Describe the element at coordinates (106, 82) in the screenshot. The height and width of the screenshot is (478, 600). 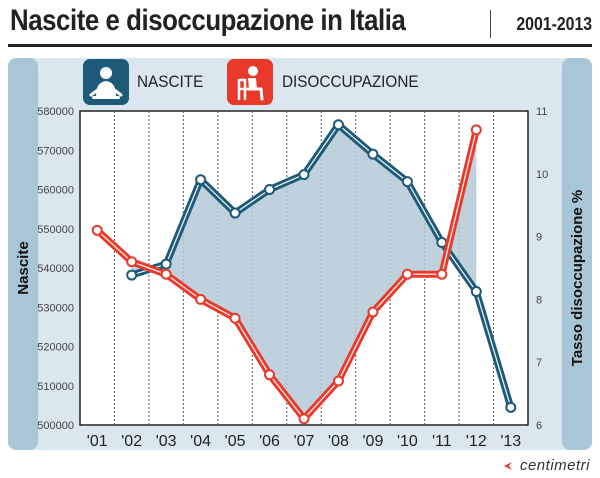
I see `baby-icon` at that location.